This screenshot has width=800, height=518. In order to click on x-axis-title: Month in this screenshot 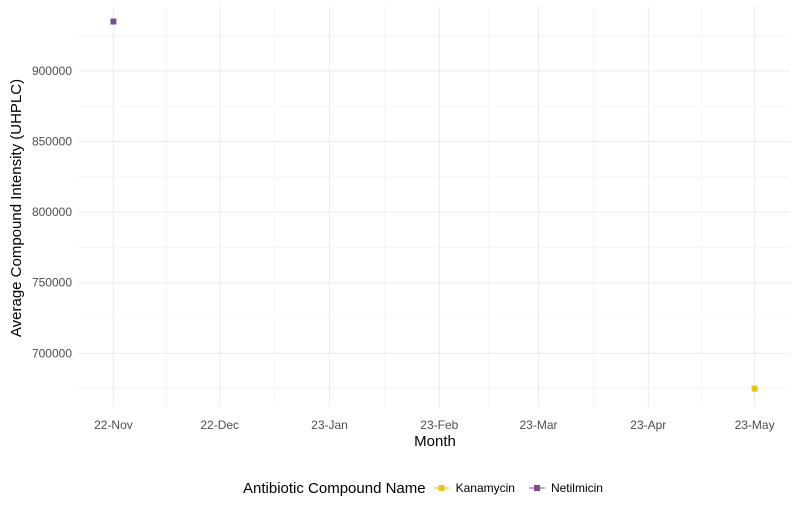, I will do `click(435, 441)`.